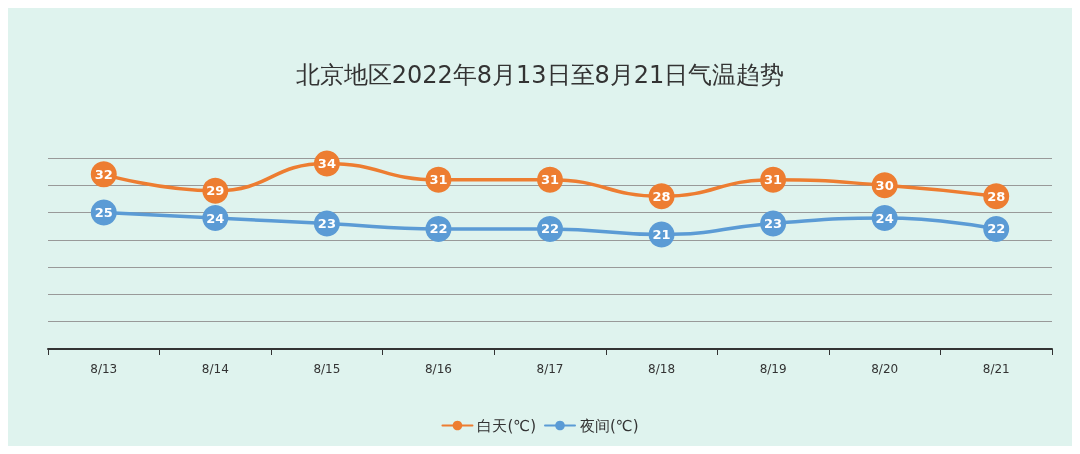 The width and height of the screenshot is (1080, 454). Describe the element at coordinates (996, 369) in the screenshot. I see `x-tick-label: 8/21` at that location.